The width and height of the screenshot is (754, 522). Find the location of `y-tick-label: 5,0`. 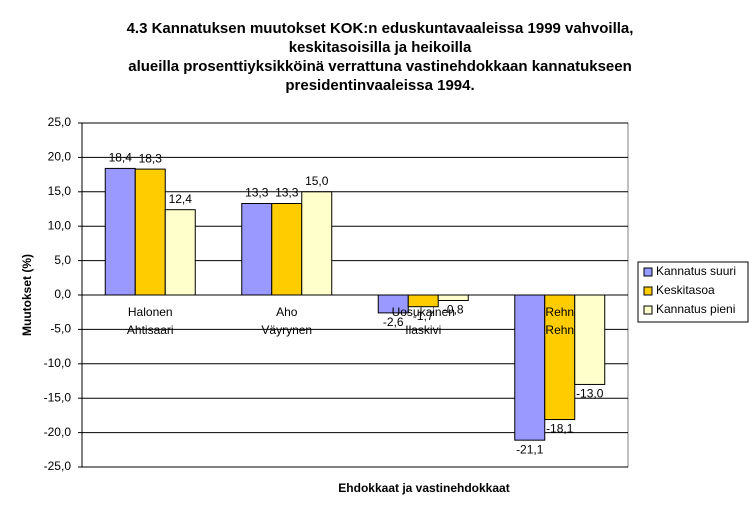

y-tick-label: 5,0 is located at coordinates (62, 260).